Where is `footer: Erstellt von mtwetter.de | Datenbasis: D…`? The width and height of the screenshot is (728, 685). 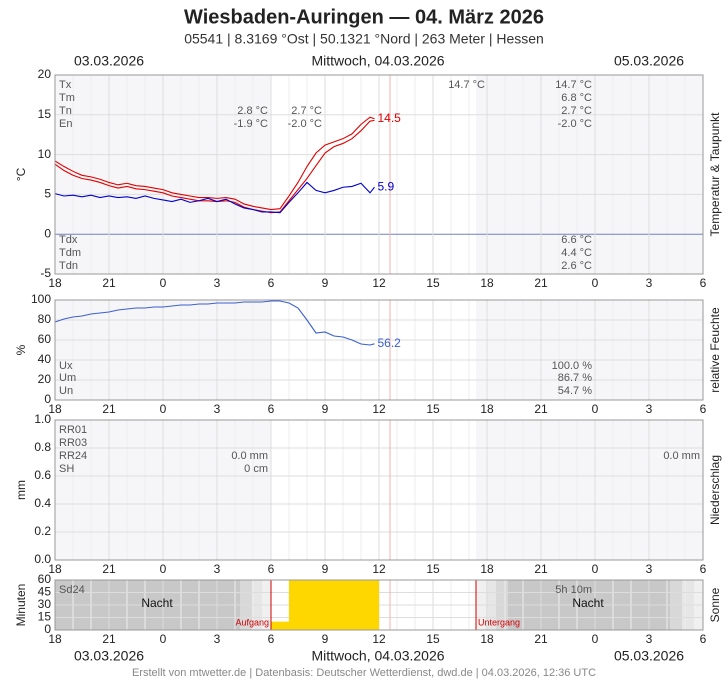 footer: Erstellt von mtwetter.de | Datenbasis: D… is located at coordinates (364, 673).